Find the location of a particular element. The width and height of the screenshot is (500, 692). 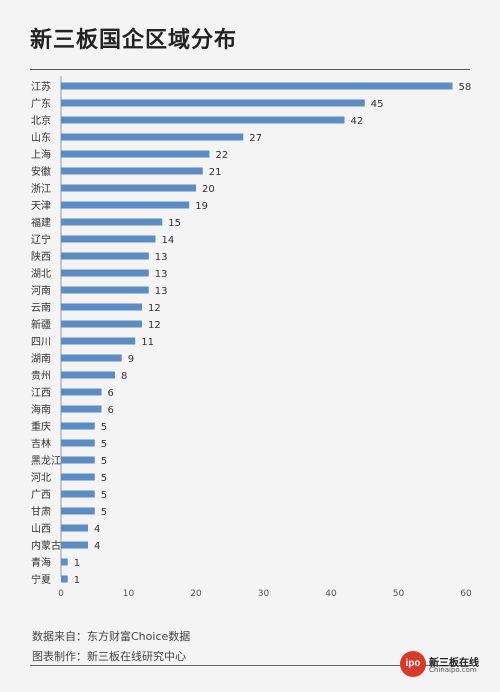

category-label: 甘肃 is located at coordinates (41, 511).